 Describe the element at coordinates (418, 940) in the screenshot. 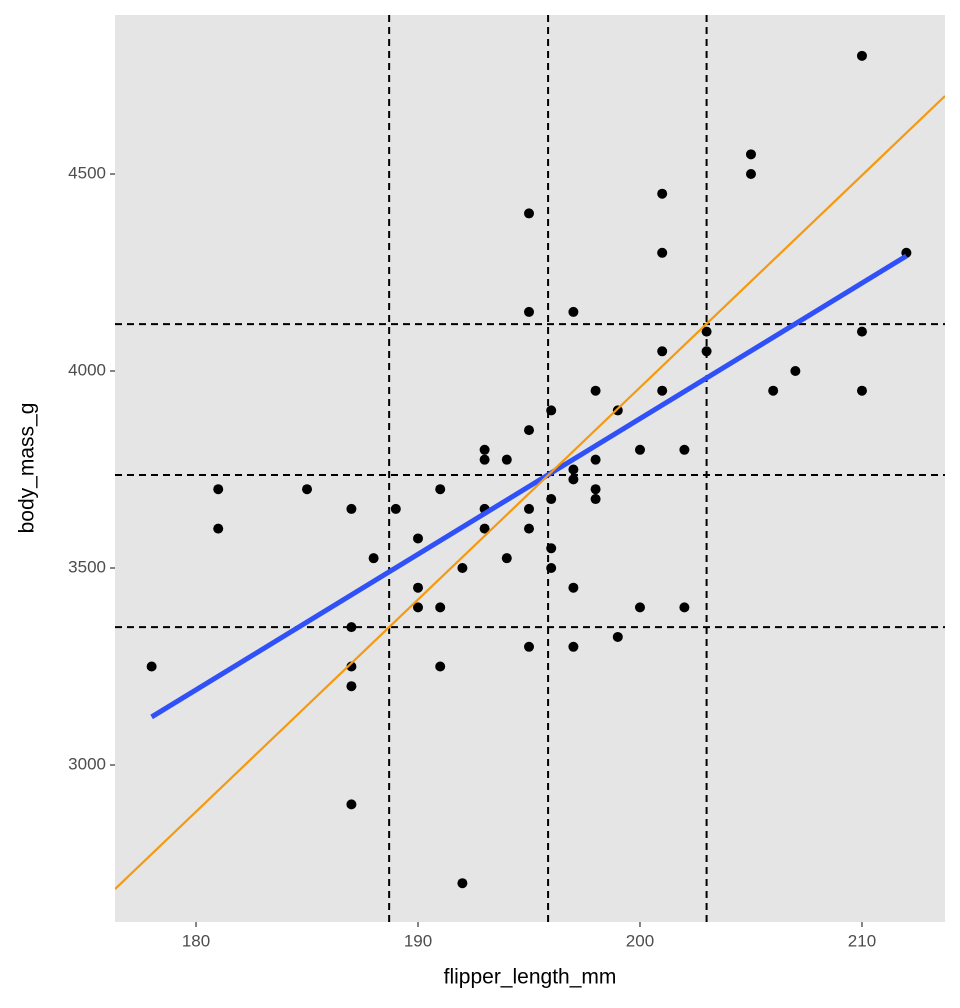

I see `x-tick-label: 190` at that location.